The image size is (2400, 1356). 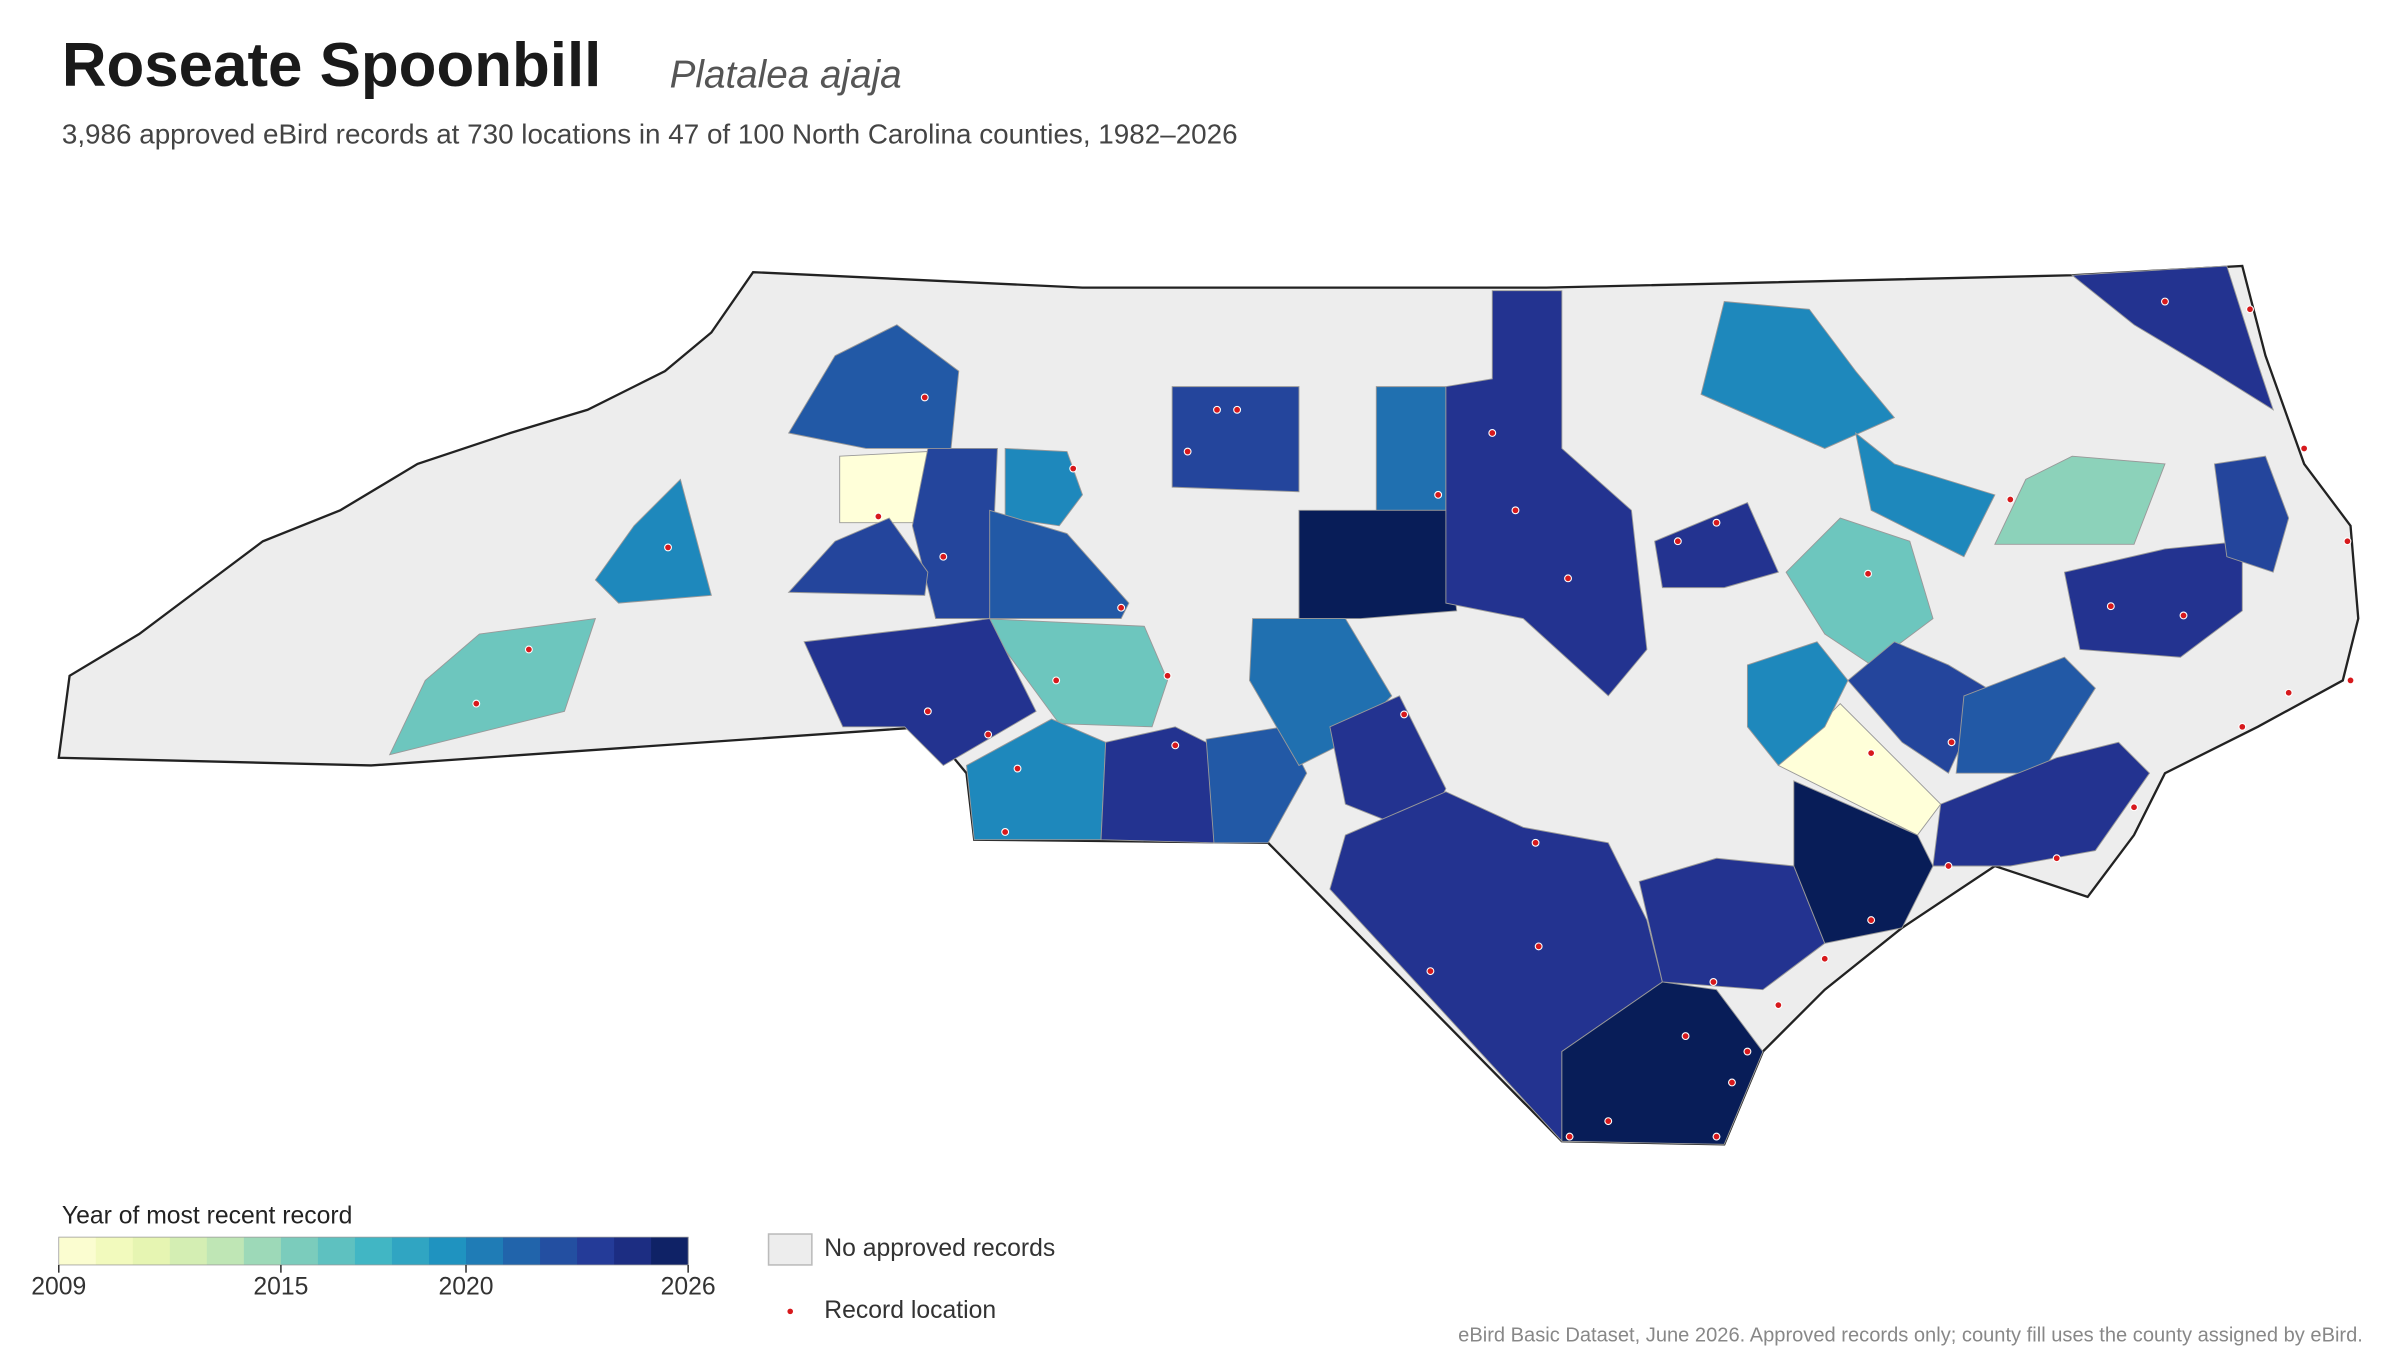 What do you see at coordinates (207, 1216) in the screenshot?
I see `legend-title: Year of most recent record` at bounding box center [207, 1216].